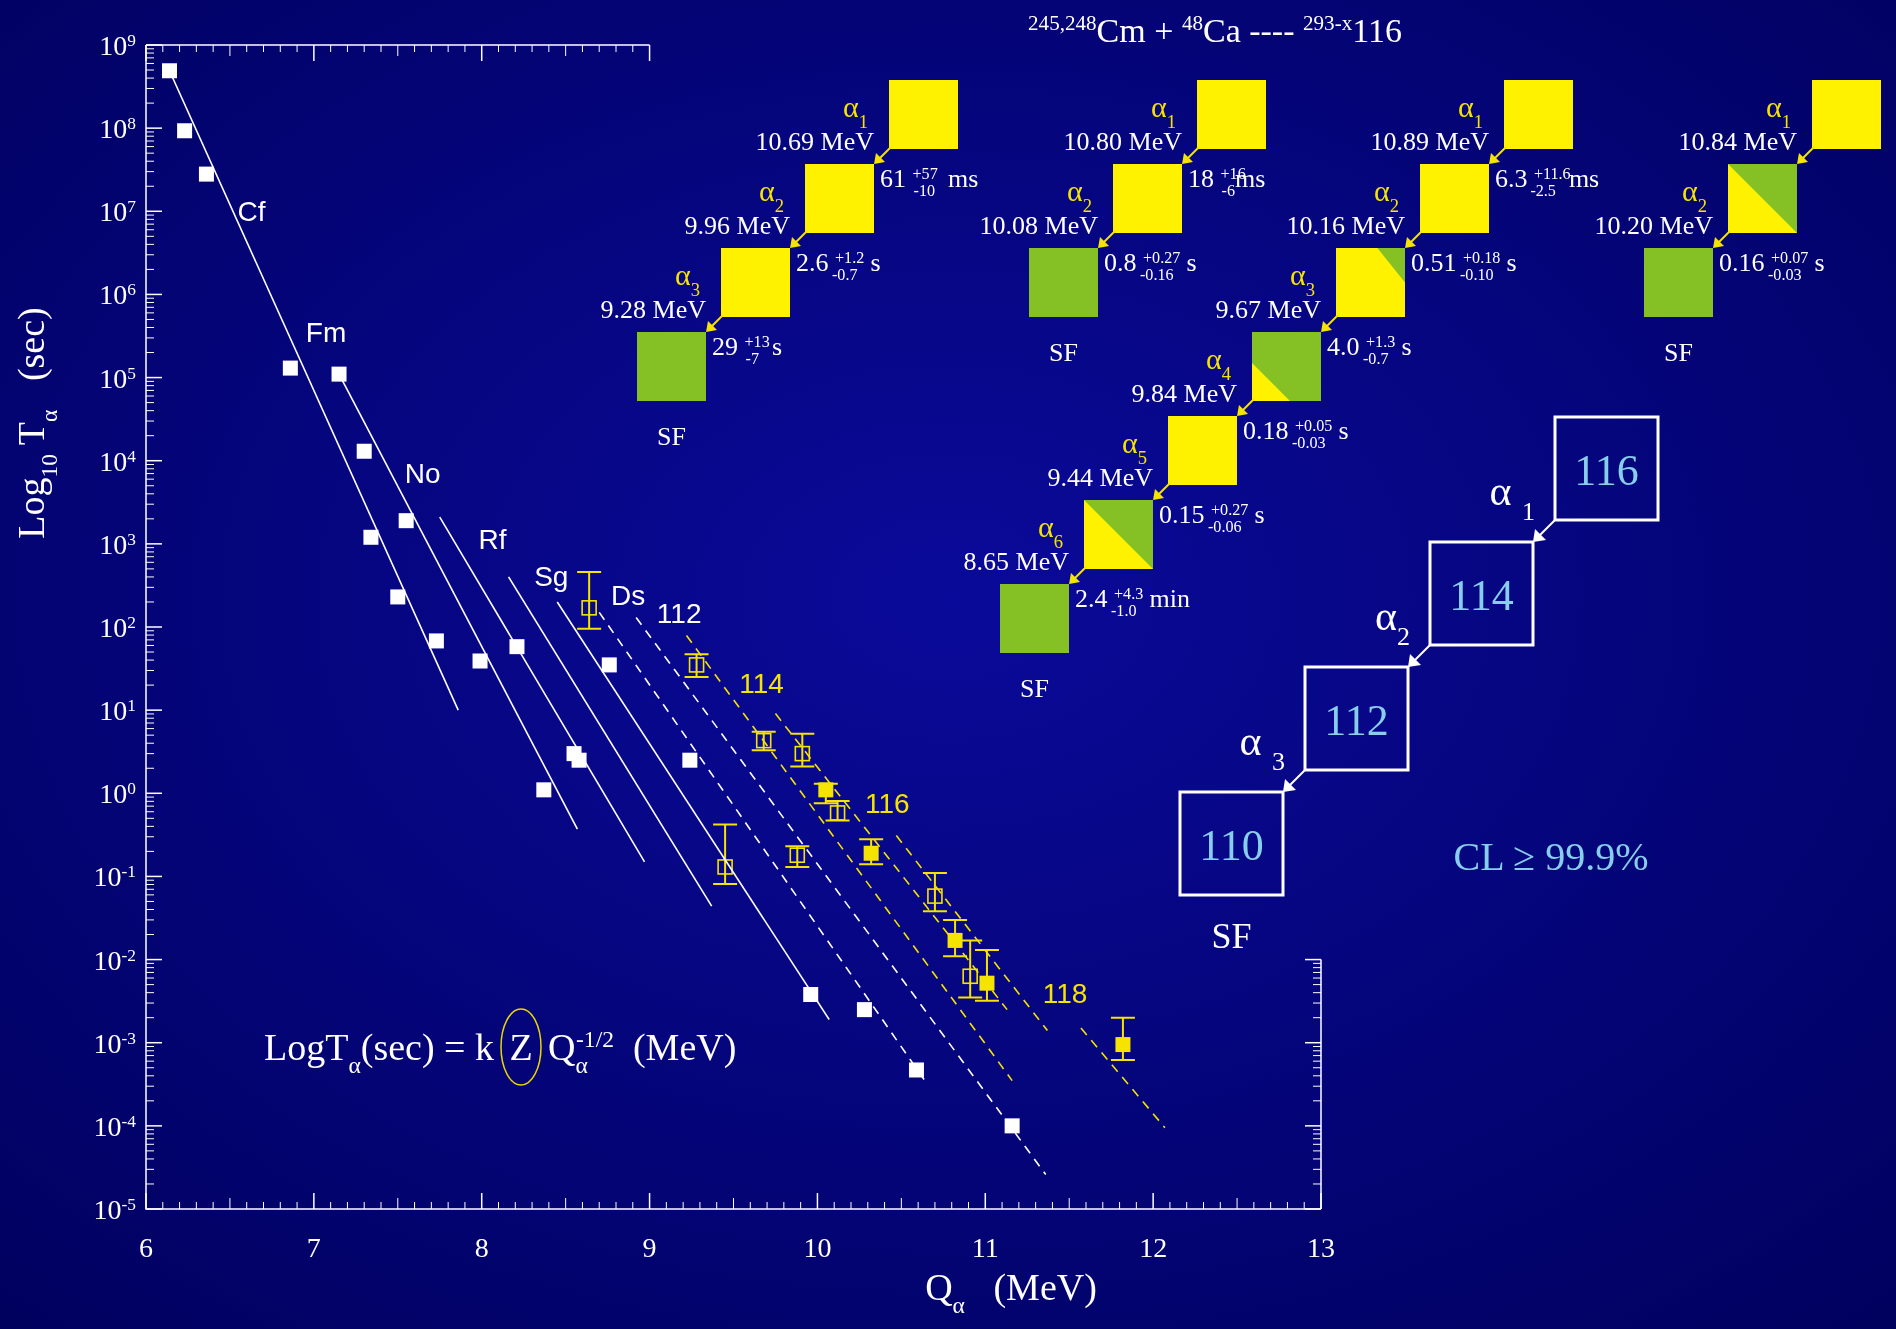  I want to click on text: Q$_{α}$ (MeV), so click(1011, 1292).